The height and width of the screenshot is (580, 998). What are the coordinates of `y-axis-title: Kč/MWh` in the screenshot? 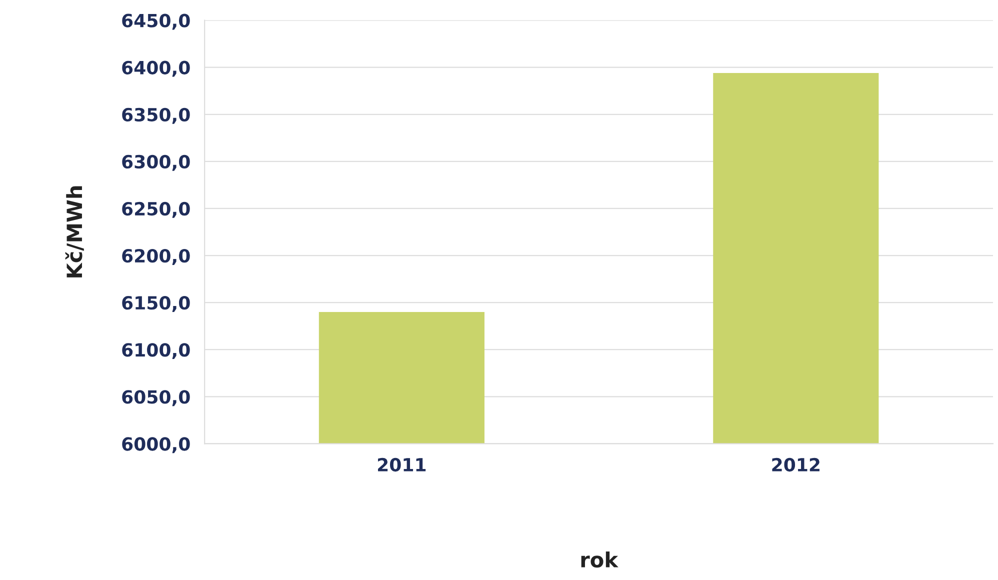 It's located at (74, 232).